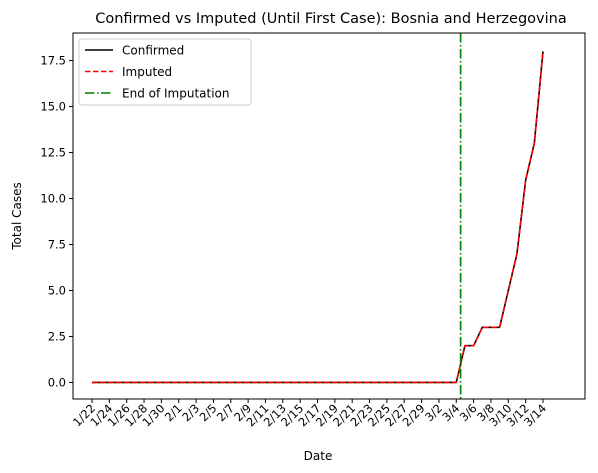 The width and height of the screenshot is (598, 473). Describe the element at coordinates (57, 382) in the screenshot. I see `y-tick-label: 0.0` at that location.